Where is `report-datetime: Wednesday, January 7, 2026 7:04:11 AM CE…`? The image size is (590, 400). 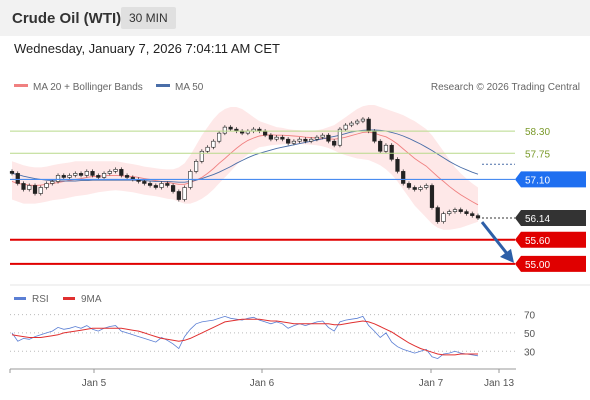 report-datetime: Wednesday, January 7, 2026 7:04:11 AM CE… is located at coordinates (147, 48).